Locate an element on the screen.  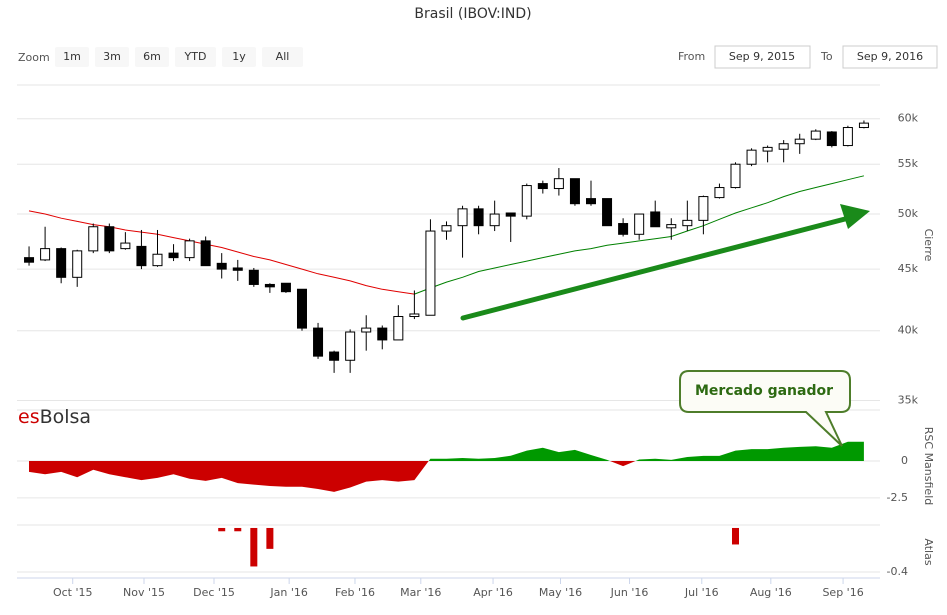
rsc-area-positive is located at coordinates (646, 451).